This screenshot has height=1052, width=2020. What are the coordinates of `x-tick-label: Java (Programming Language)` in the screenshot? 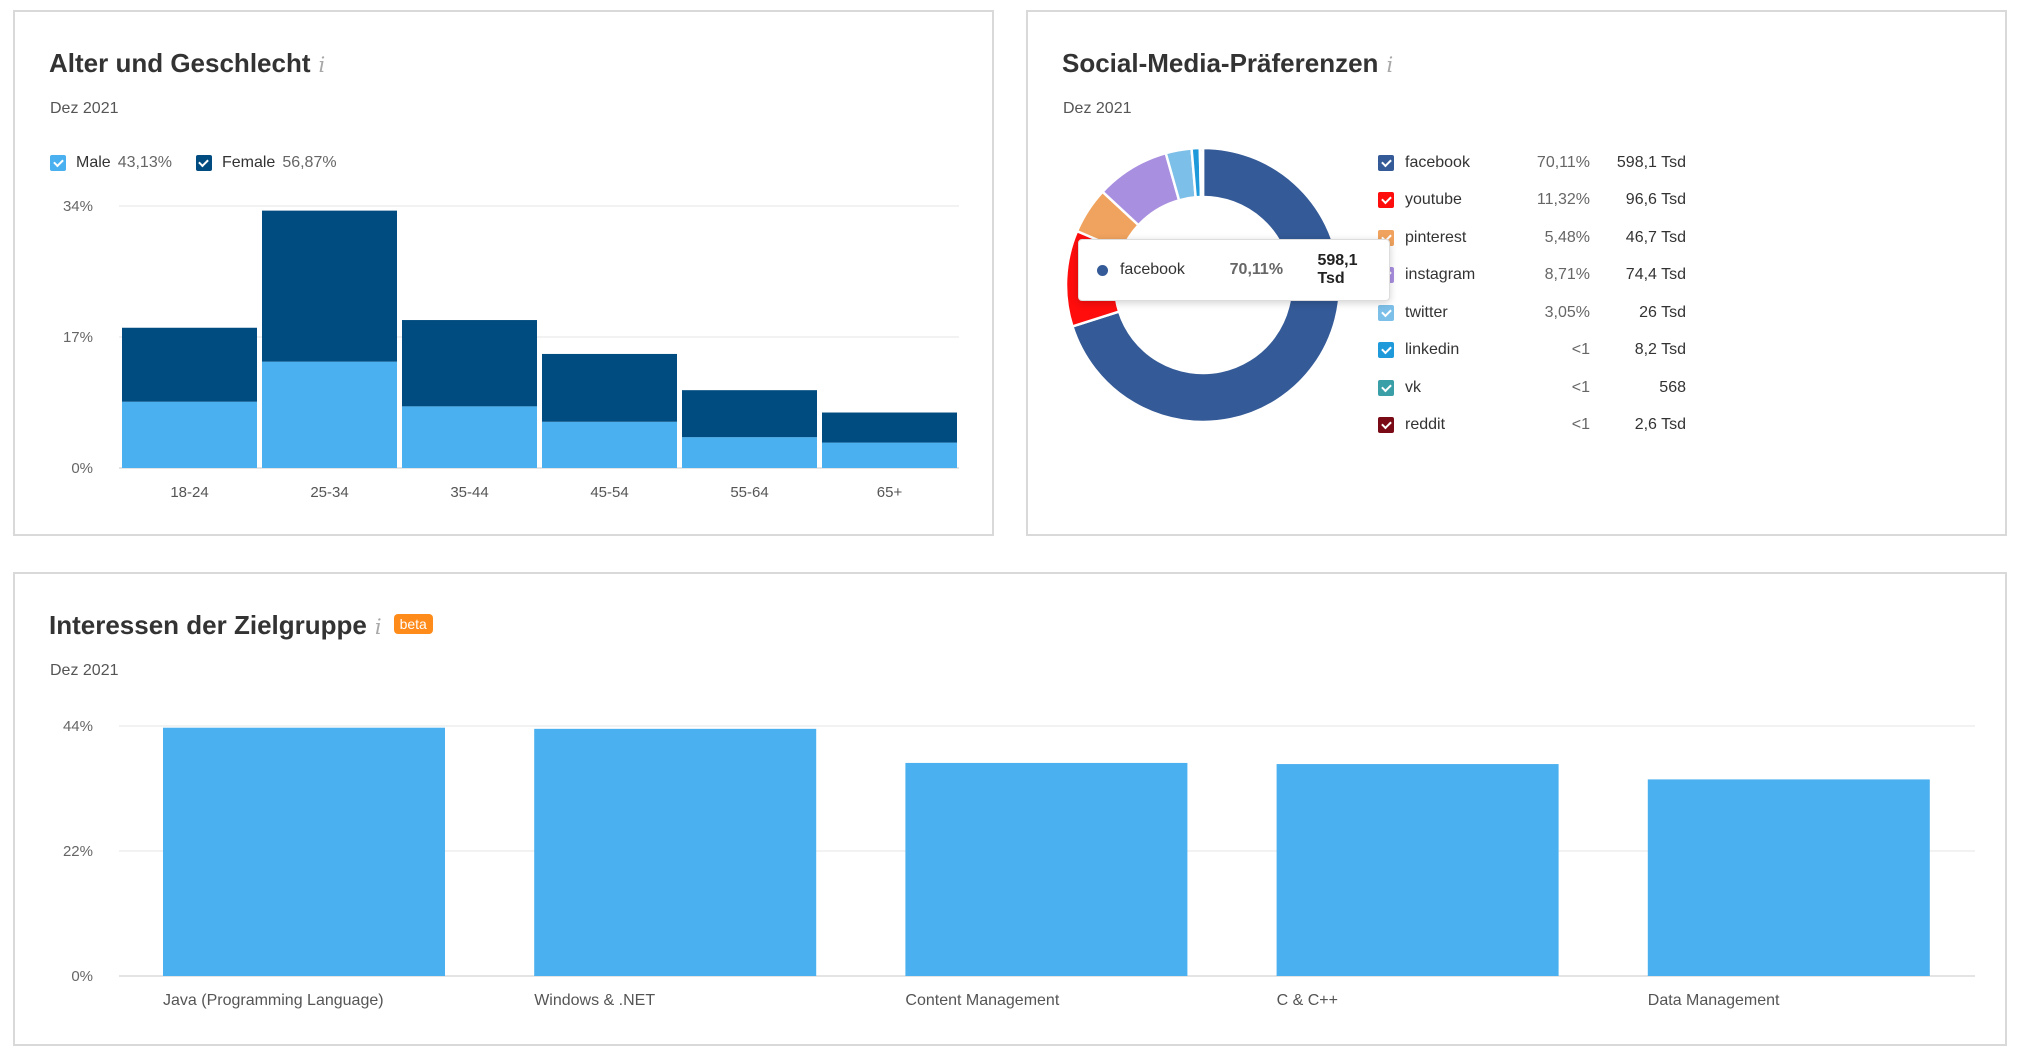 It's located at (273, 1000).